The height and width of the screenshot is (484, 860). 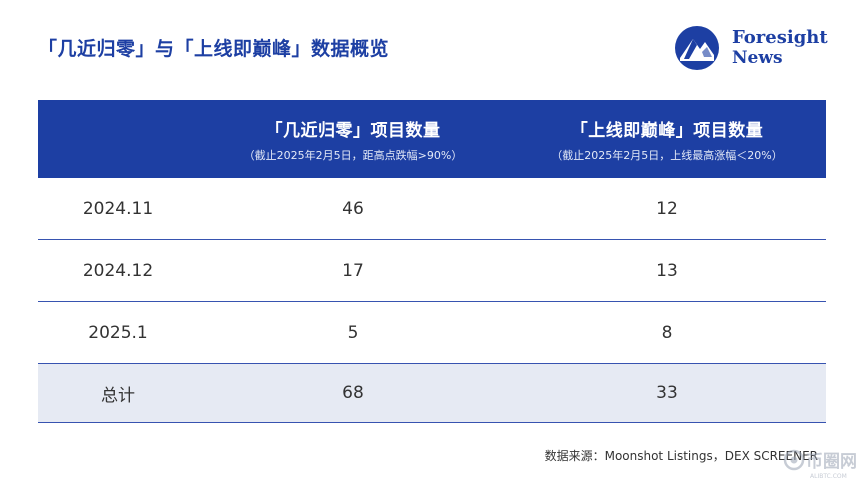 What do you see at coordinates (353, 332) in the screenshot?
I see `row-near-zero-count: 5` at bounding box center [353, 332].